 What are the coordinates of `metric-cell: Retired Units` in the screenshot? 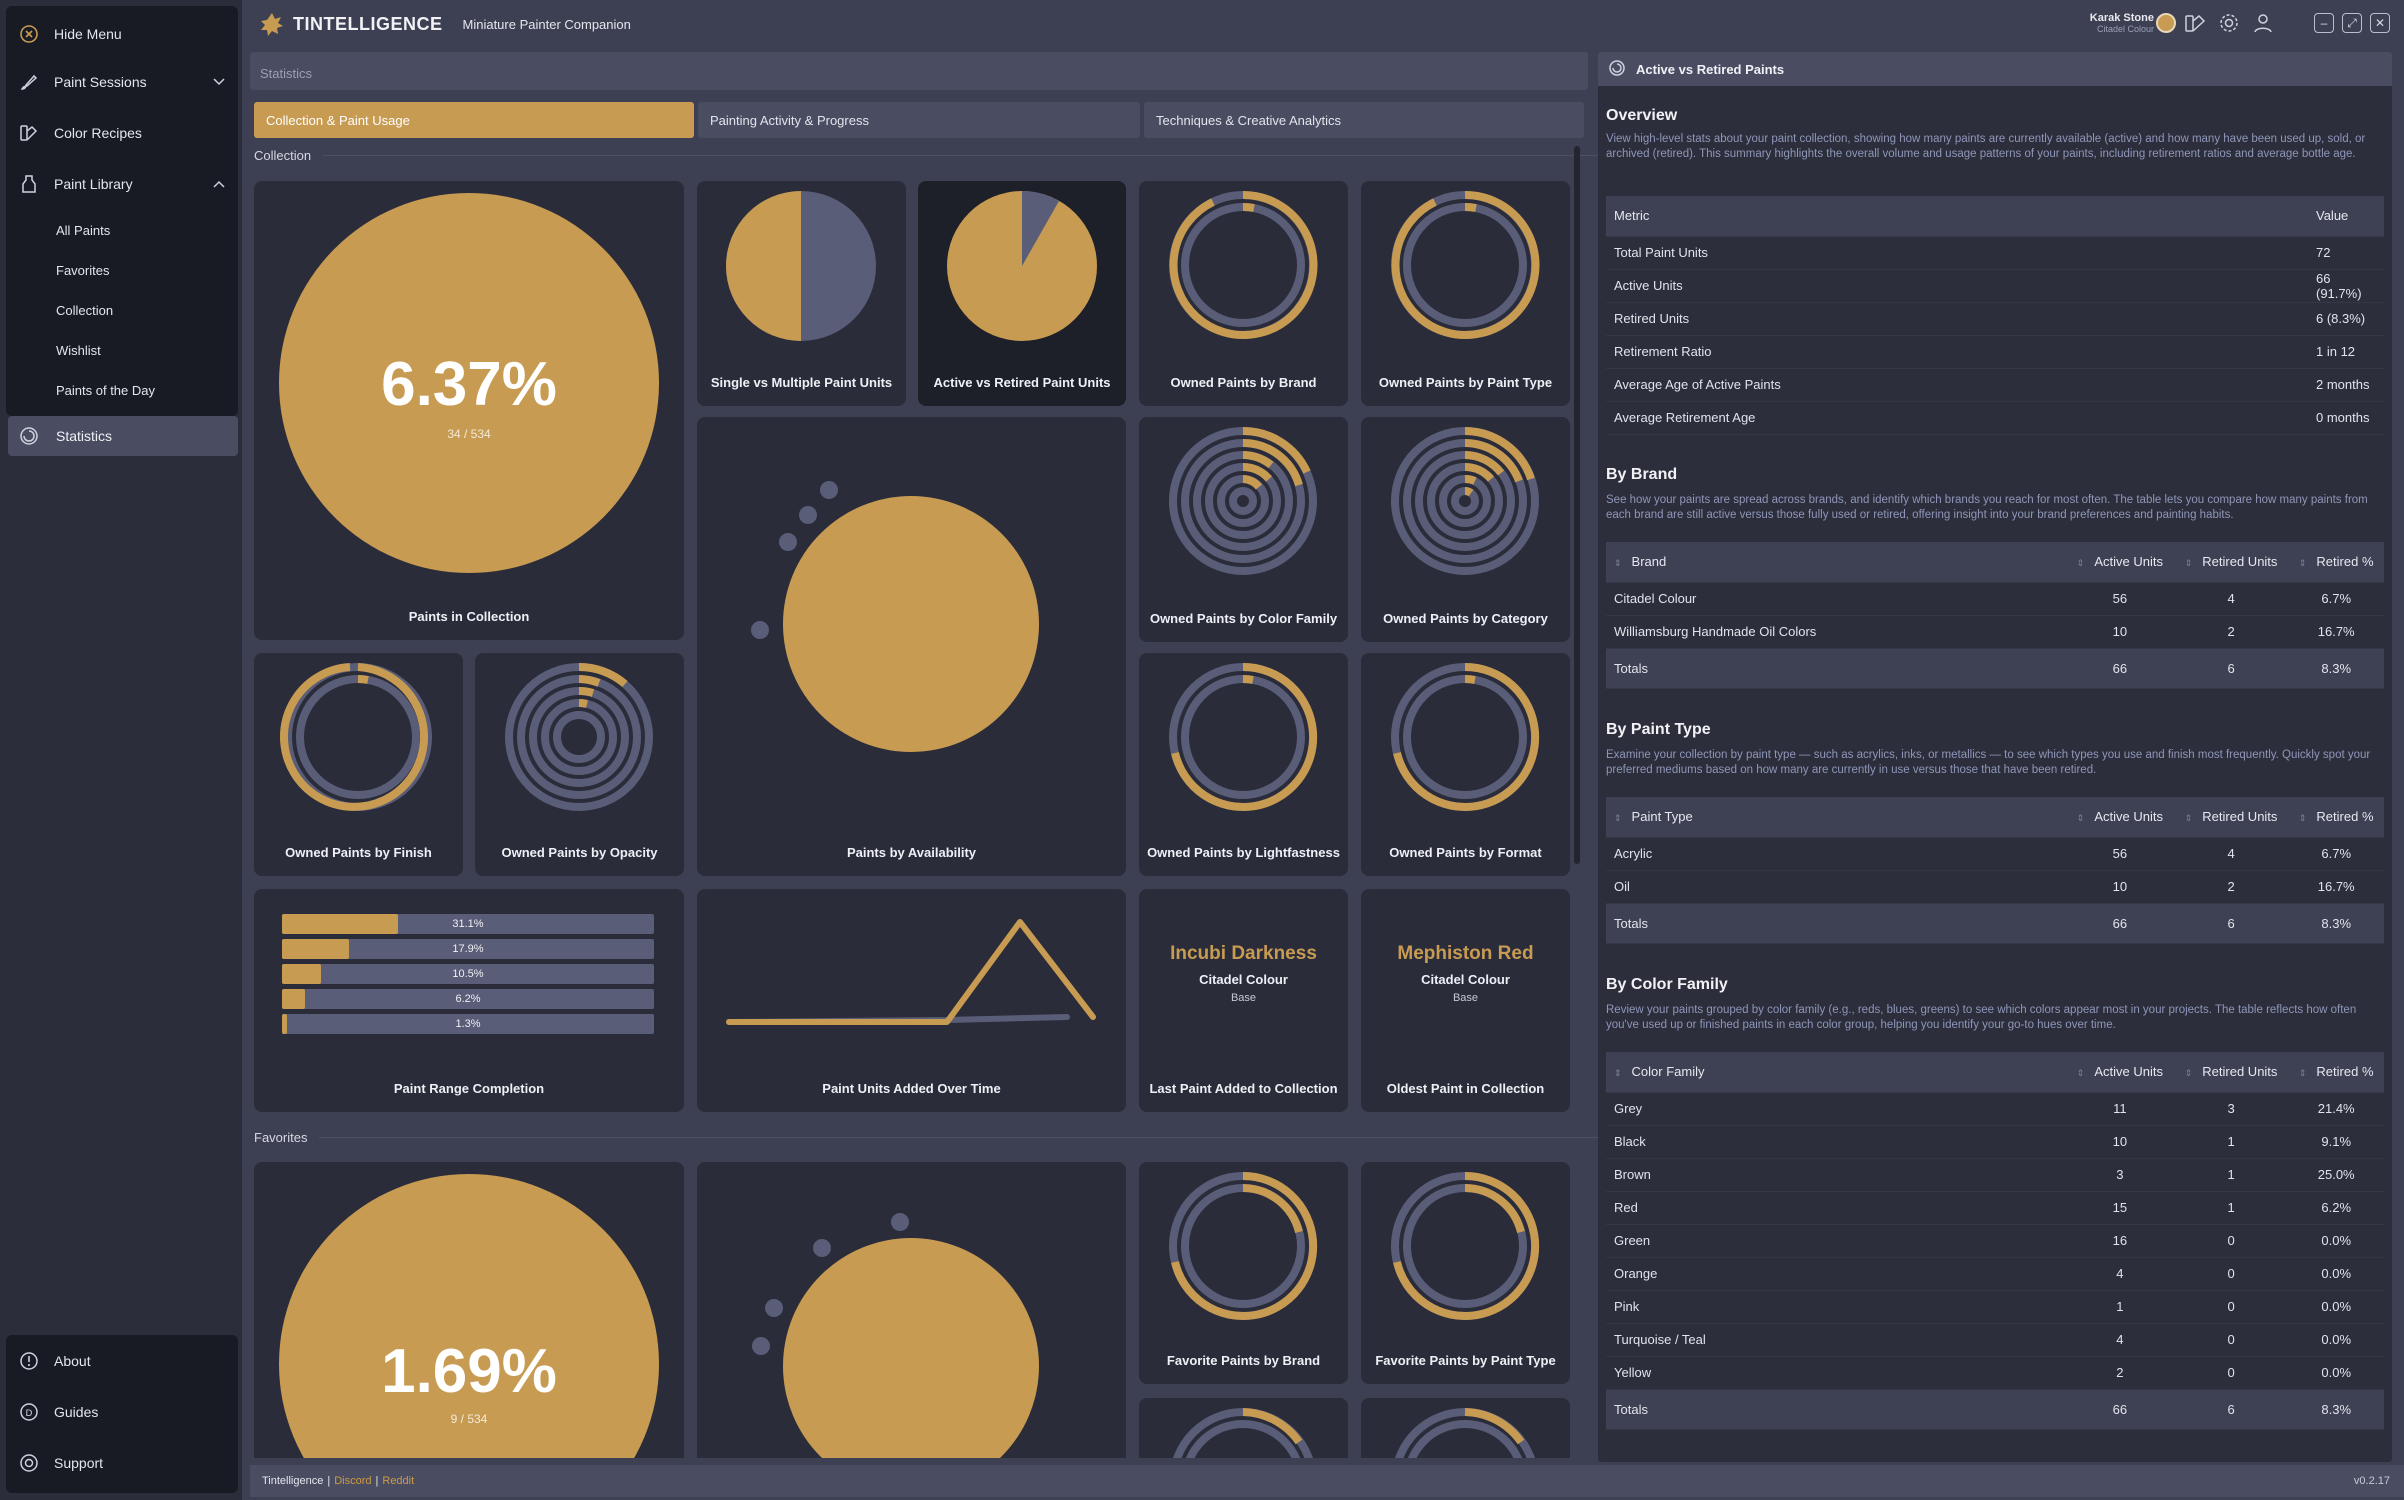 It's located at (1957, 319).